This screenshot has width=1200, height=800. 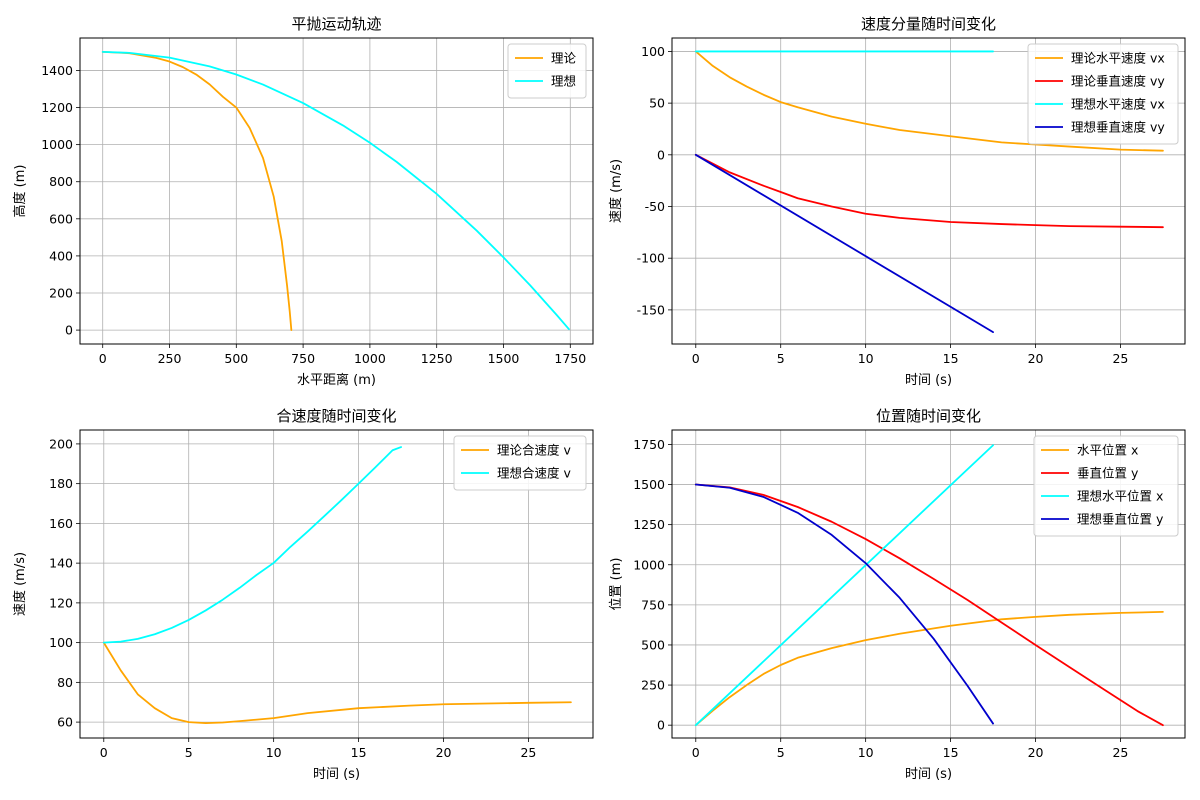 I want to click on legend-entry: 理想合速度 v, so click(x=534, y=473).